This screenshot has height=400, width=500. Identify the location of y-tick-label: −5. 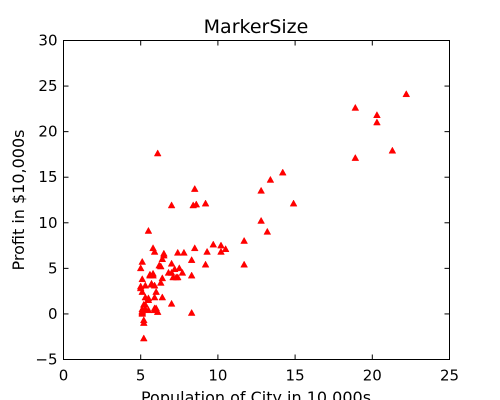
(46, 360).